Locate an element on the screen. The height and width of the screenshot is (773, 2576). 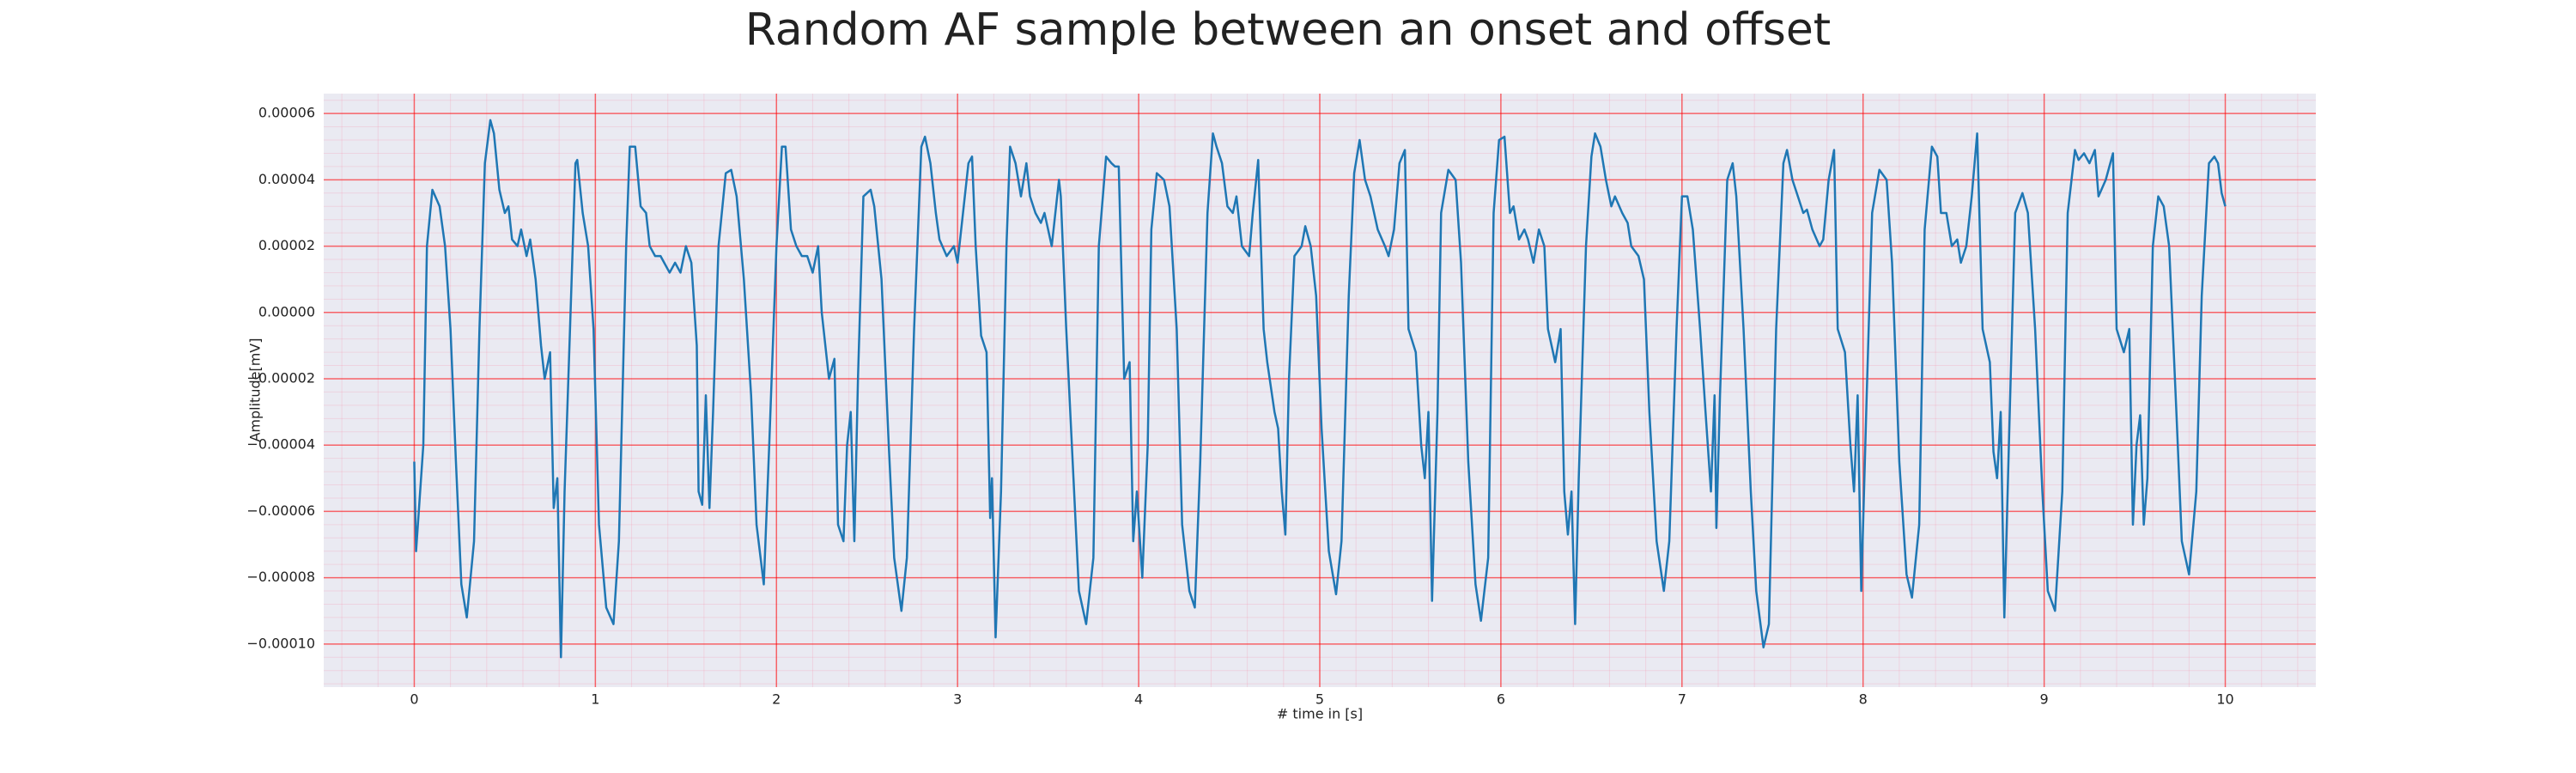
y-tick-label: −0.00008 is located at coordinates (280, 577).